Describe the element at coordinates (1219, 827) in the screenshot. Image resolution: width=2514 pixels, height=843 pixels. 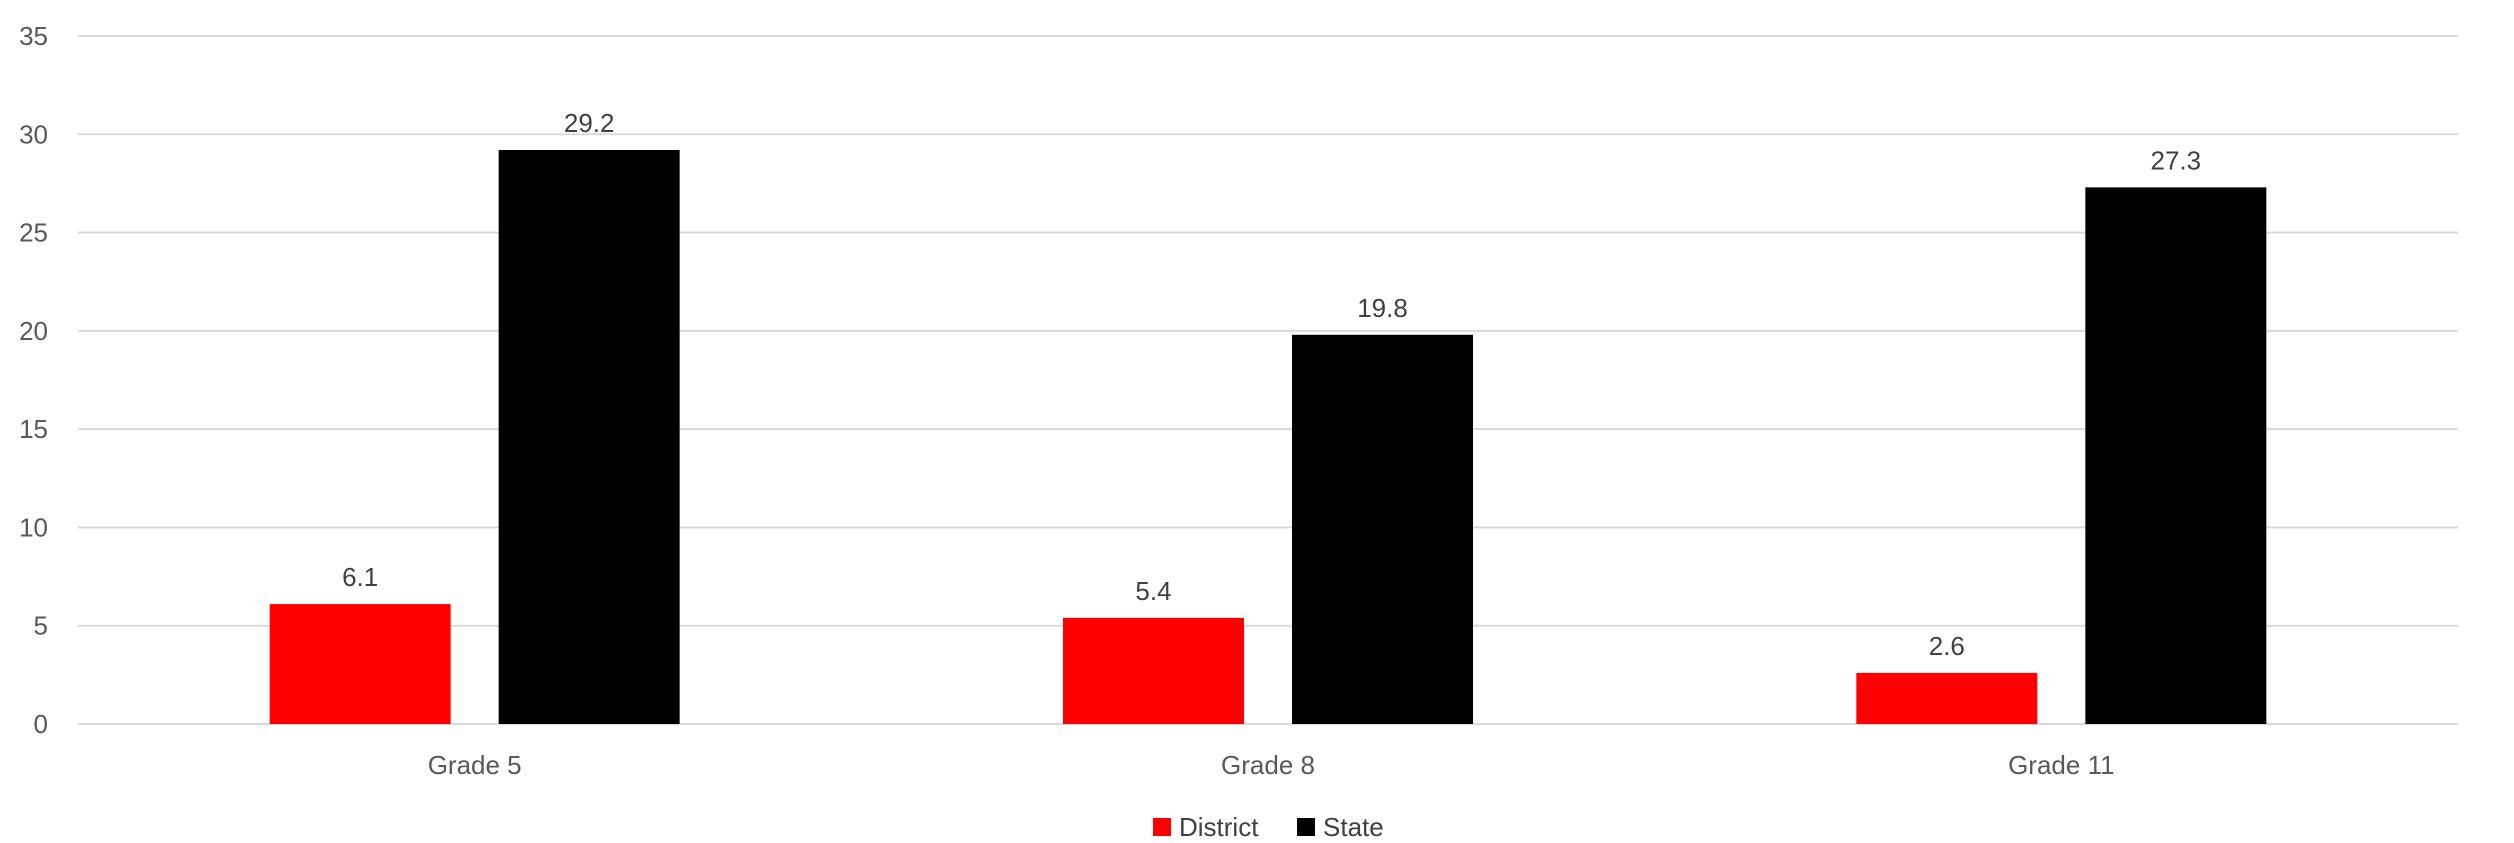
I see `legend-label-district: District` at that location.